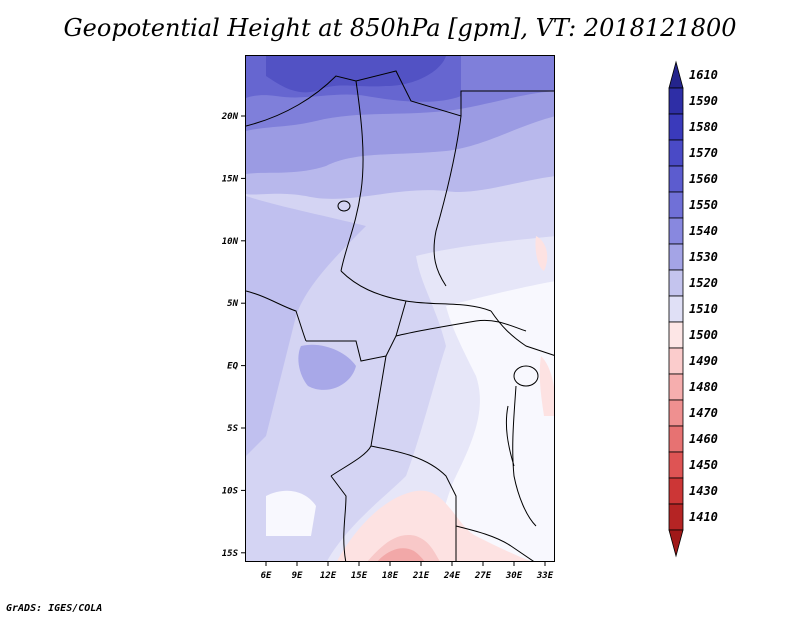 The image size is (800, 618). Describe the element at coordinates (338, 518) in the screenshot. I see `border-angola-west` at that location.